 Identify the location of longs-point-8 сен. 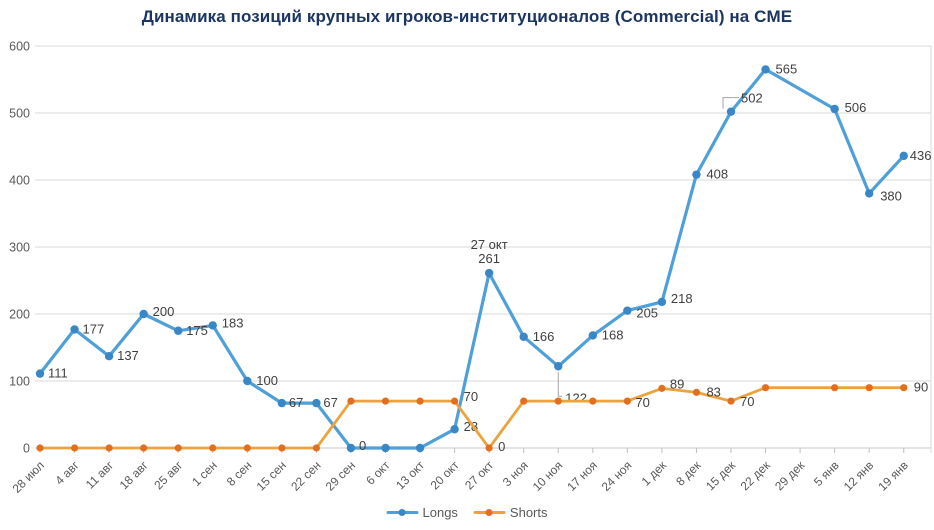
(247, 381).